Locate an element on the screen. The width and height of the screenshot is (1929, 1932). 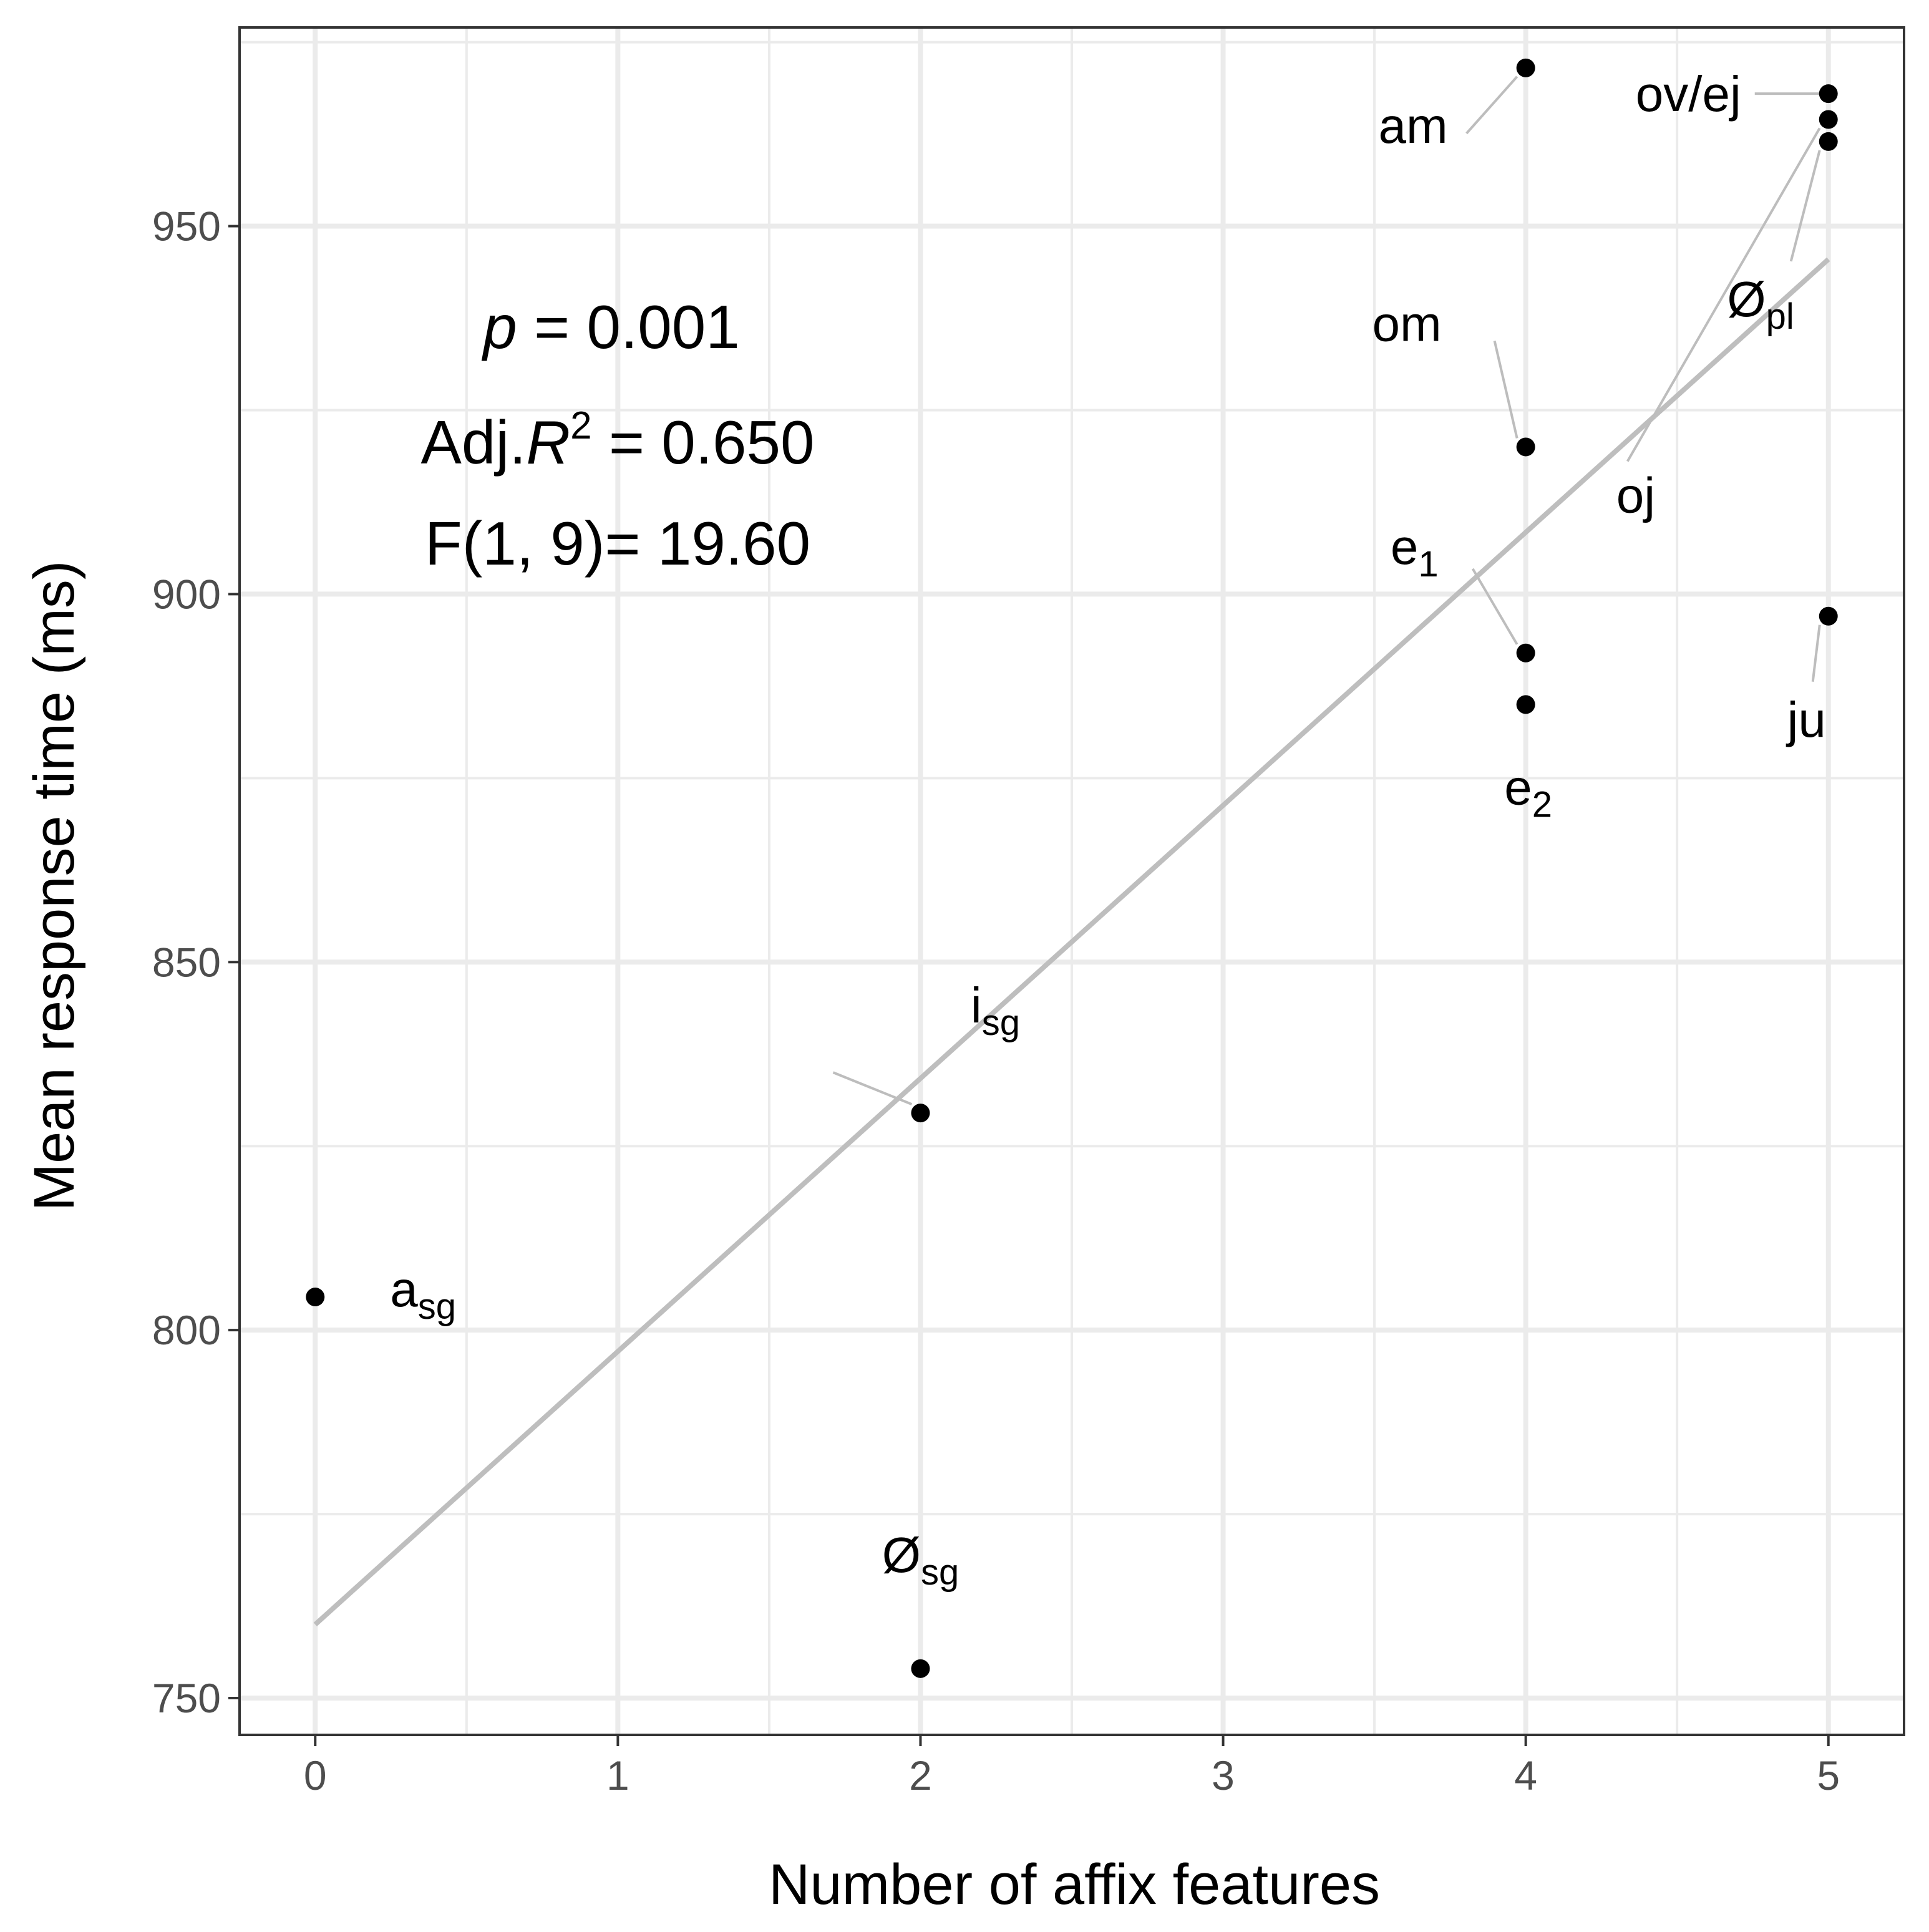
point-label-9: Øpl is located at coordinates (1760, 304).